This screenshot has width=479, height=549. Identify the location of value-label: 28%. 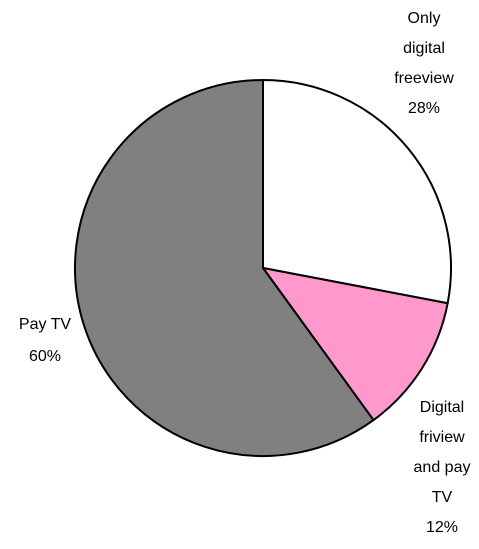
(424, 108).